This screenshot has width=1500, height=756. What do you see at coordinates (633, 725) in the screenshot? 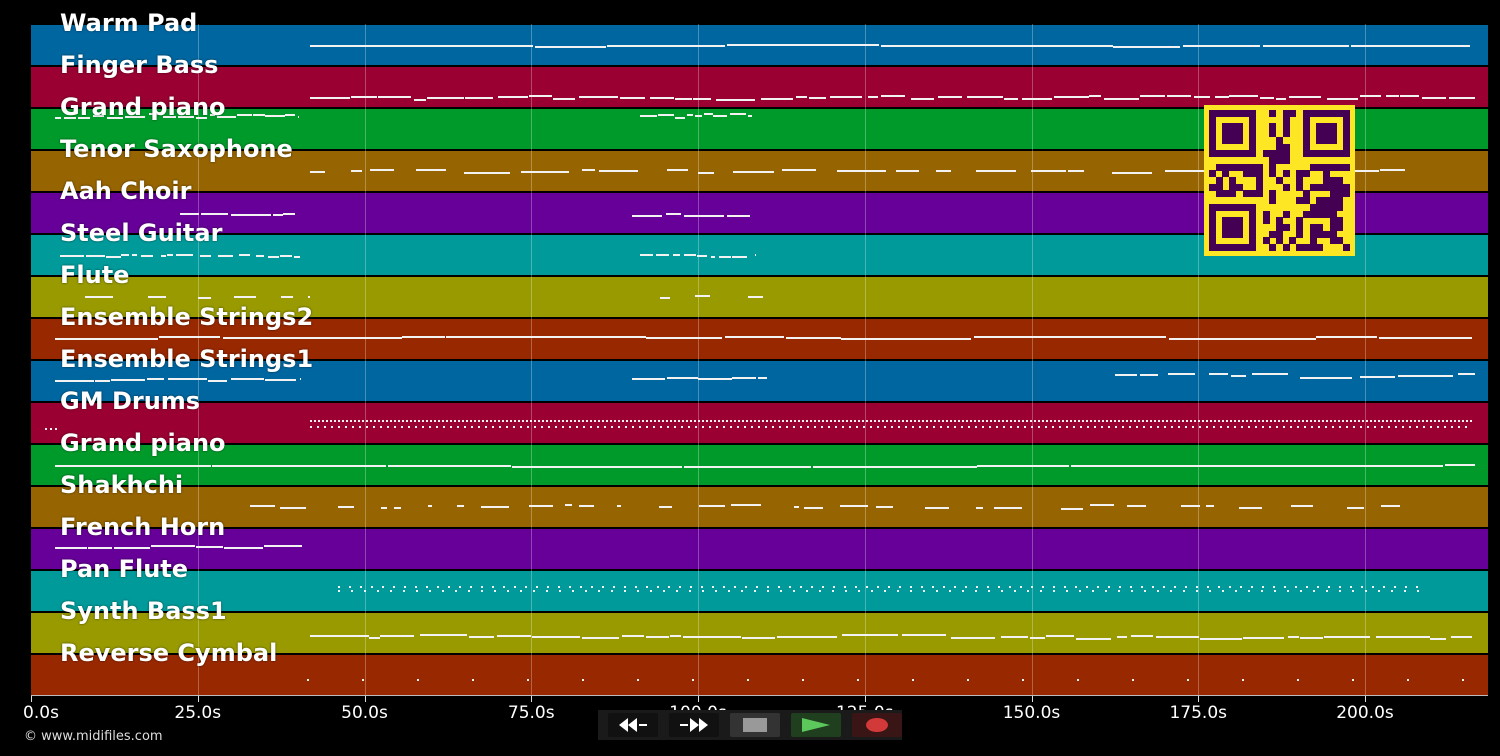
I see `rewind-button` at bounding box center [633, 725].